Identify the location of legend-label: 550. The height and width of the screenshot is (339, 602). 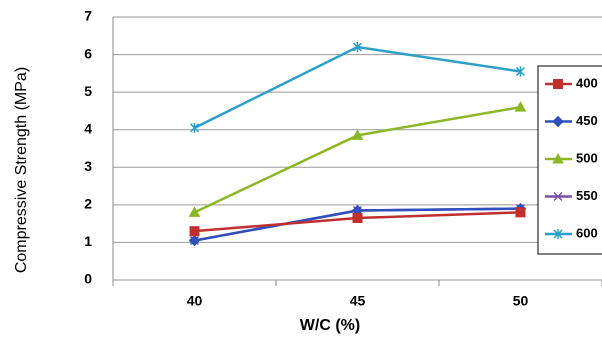
(587, 195).